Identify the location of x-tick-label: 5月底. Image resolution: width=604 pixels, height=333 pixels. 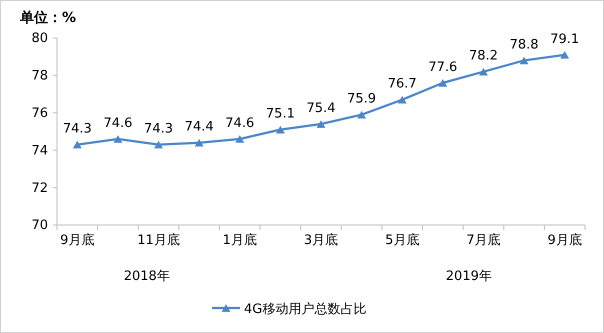
(402, 240).